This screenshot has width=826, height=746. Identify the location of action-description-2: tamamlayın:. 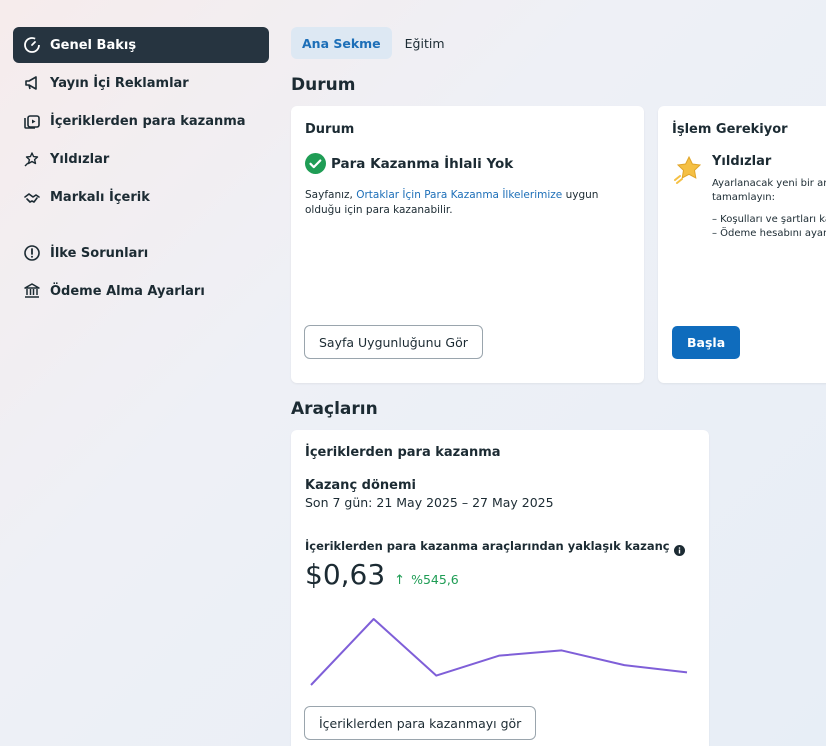
(743, 197).